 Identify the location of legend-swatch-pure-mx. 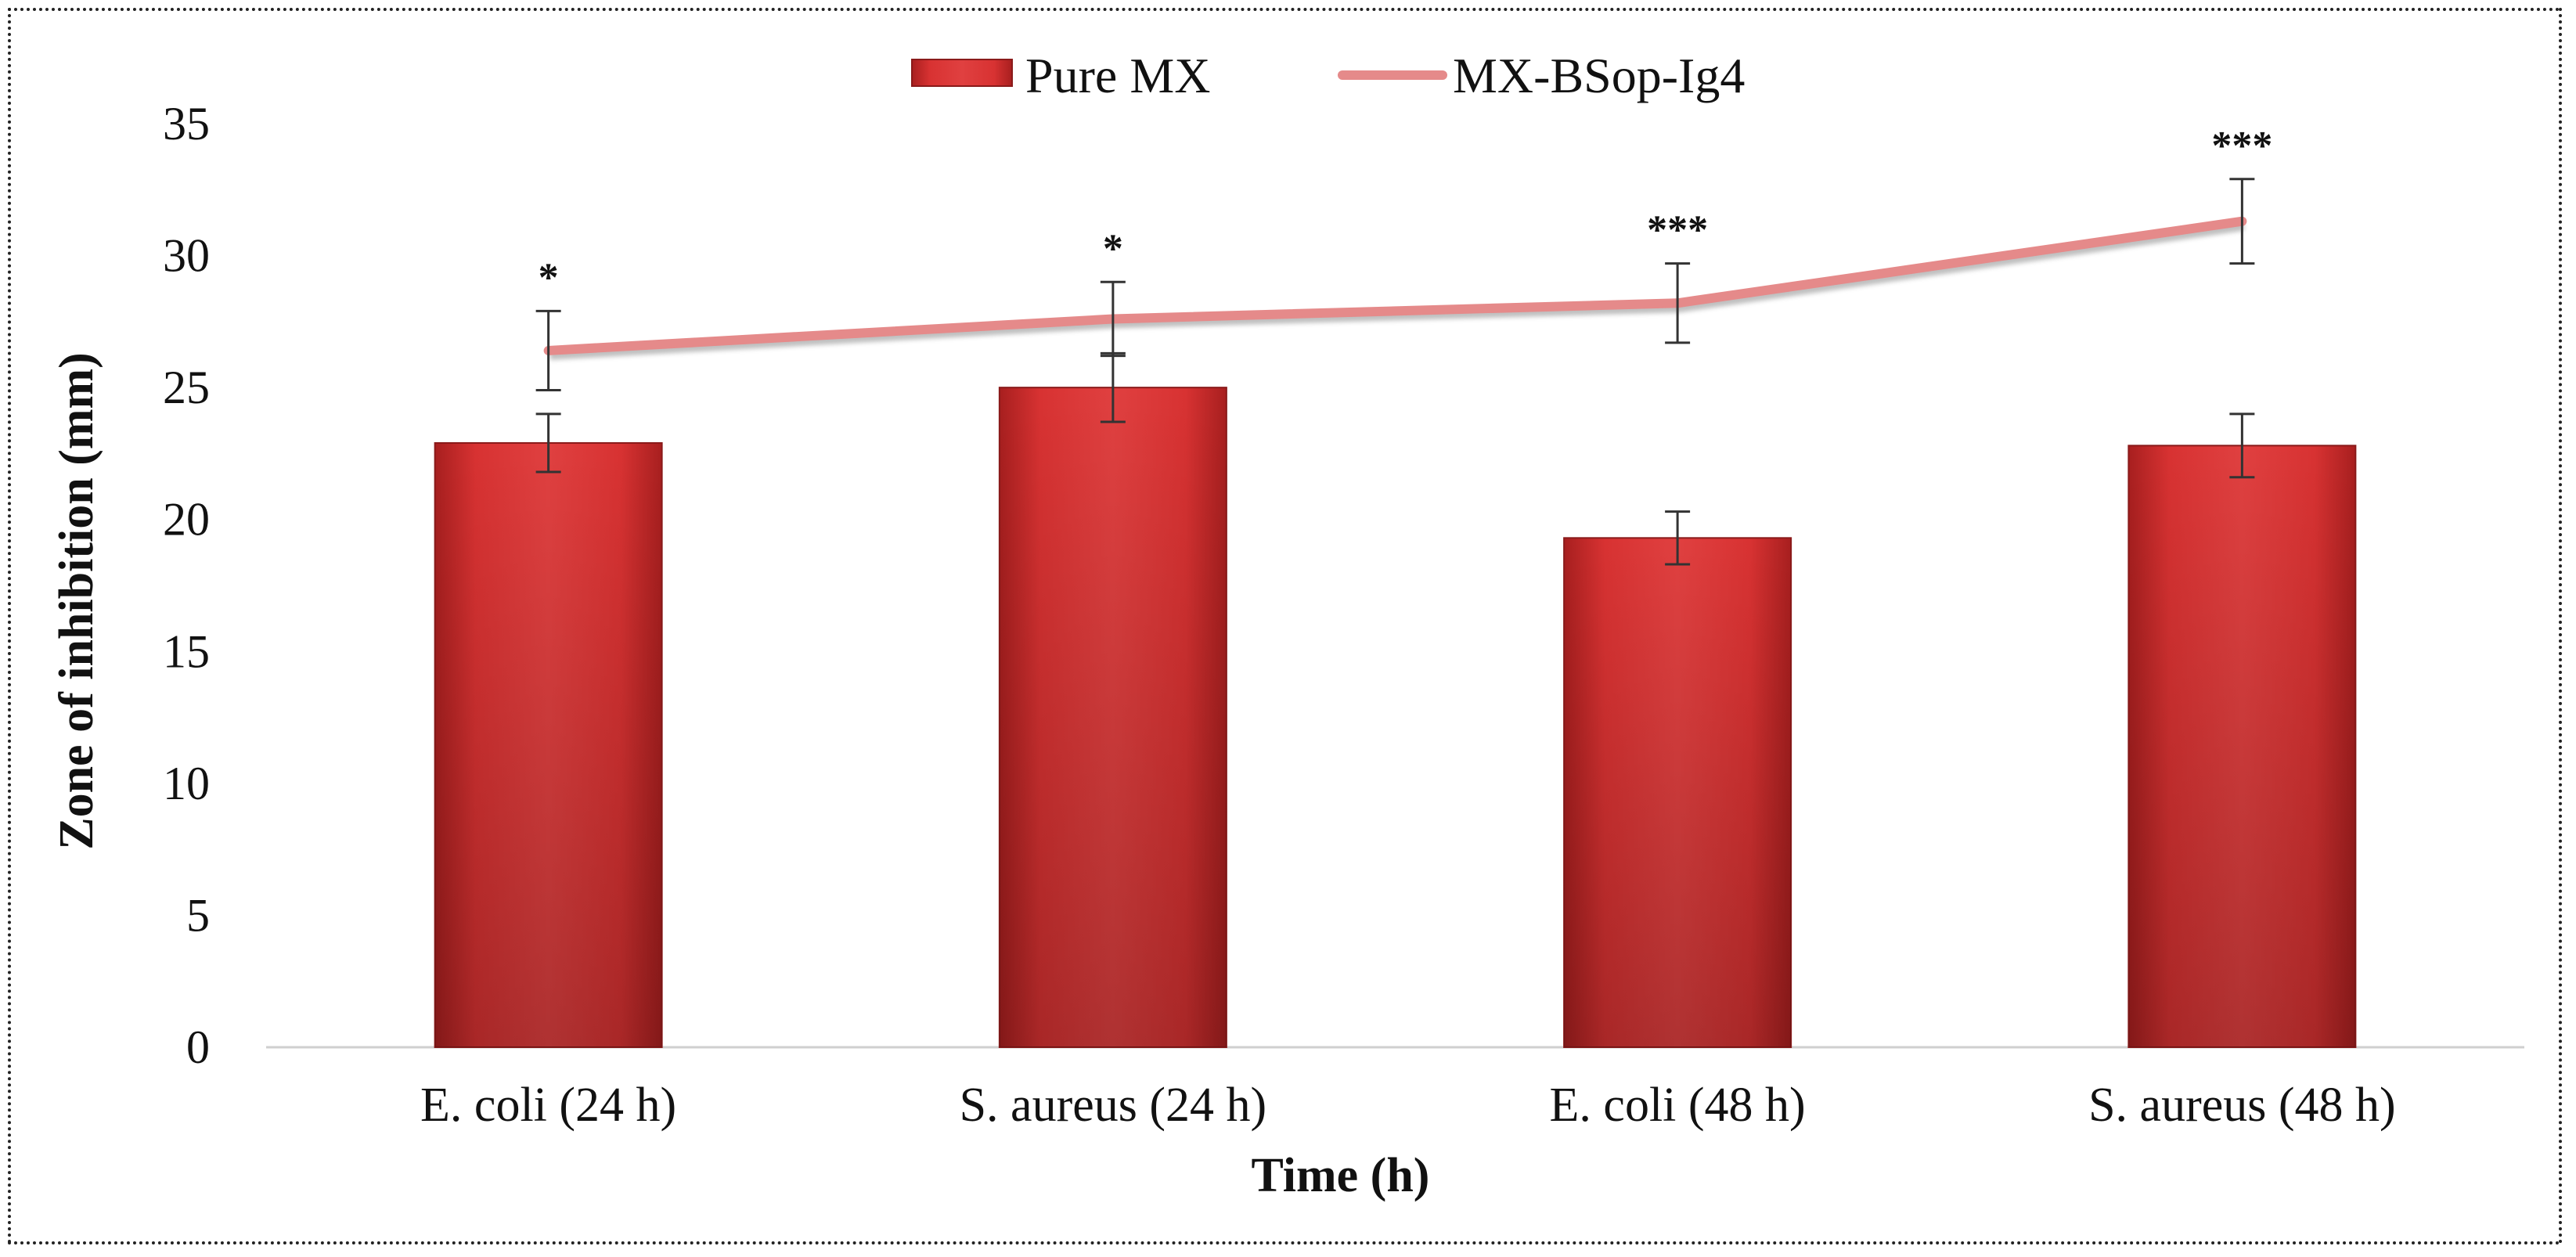
(962, 73).